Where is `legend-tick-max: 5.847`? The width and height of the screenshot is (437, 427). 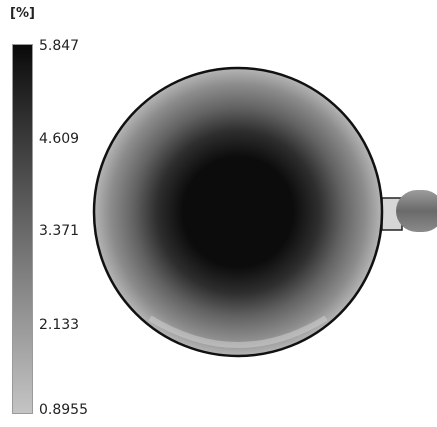
legend-tick-max: 5.847 is located at coordinates (59, 46).